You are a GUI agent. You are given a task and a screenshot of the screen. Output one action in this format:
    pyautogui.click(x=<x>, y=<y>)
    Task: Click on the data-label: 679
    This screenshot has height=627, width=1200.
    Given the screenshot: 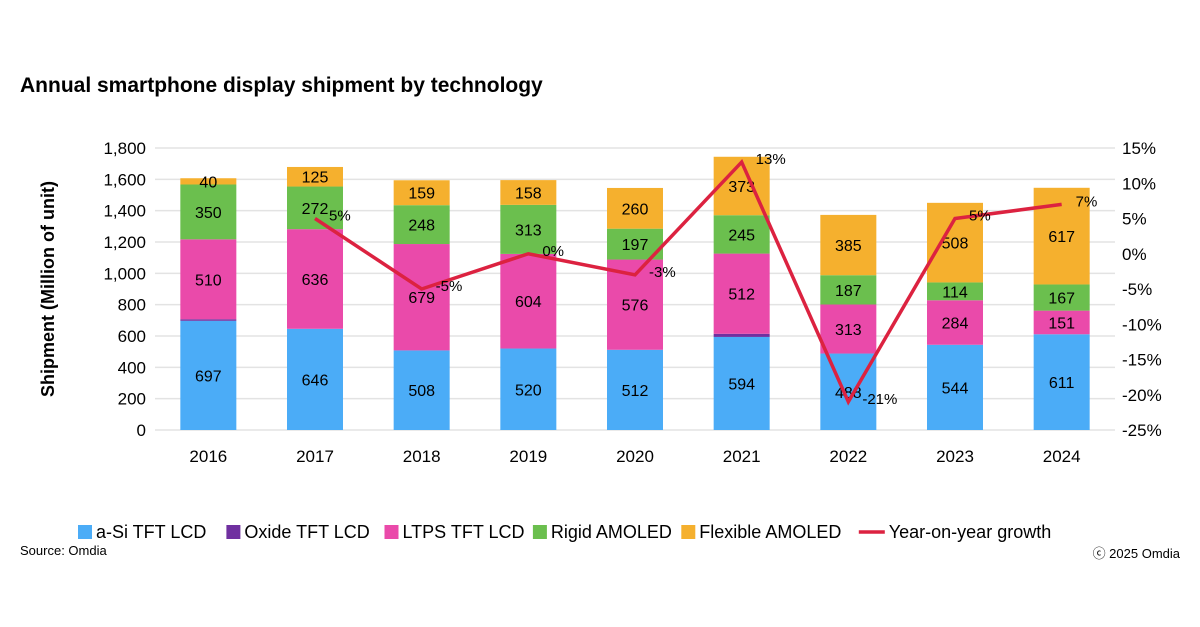 What is the action you would take?
    pyautogui.click(x=421, y=298)
    